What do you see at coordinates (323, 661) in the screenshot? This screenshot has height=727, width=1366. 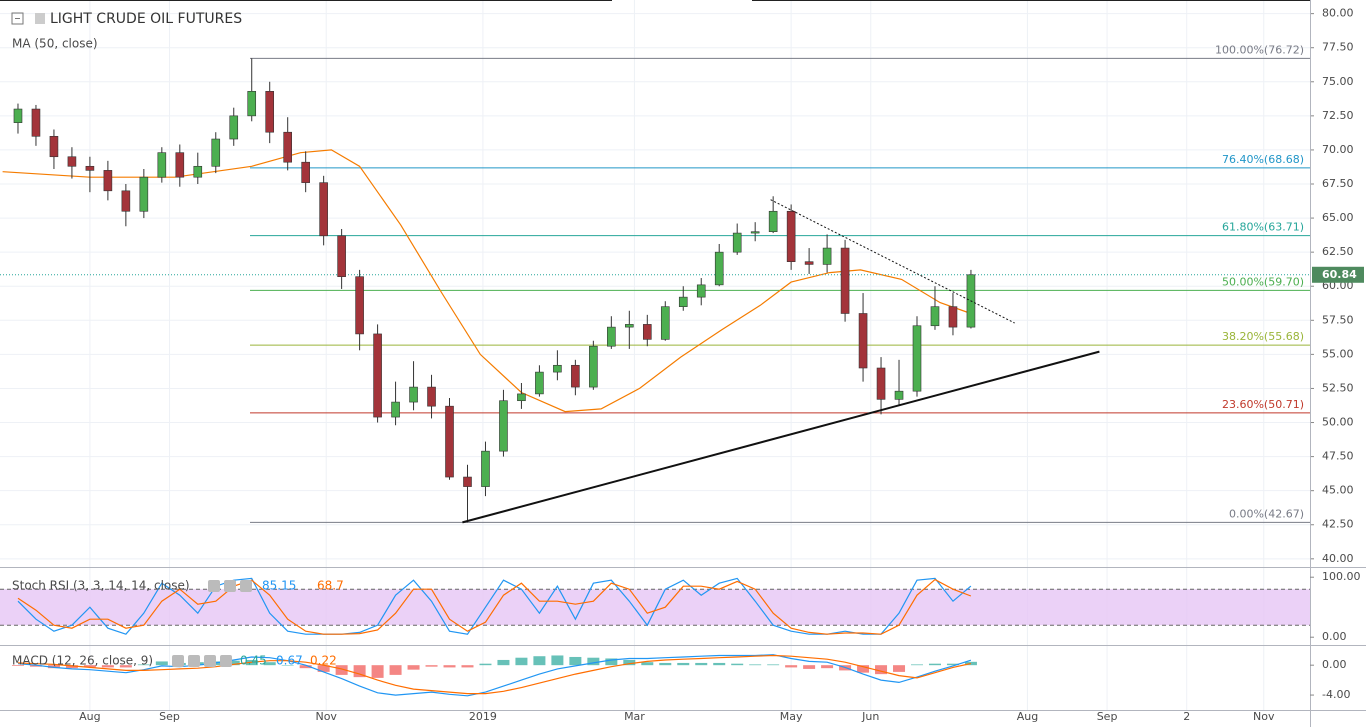 I see `indicator-value: 0.22` at bounding box center [323, 661].